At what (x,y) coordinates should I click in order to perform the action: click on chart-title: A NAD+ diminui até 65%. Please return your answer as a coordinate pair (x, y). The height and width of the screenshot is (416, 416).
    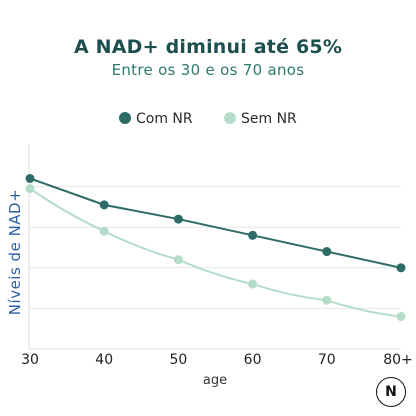
    Looking at the image, I should click on (208, 47).